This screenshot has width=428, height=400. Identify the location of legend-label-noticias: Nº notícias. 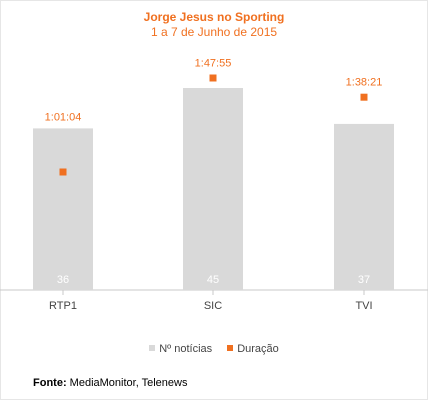
(186, 349).